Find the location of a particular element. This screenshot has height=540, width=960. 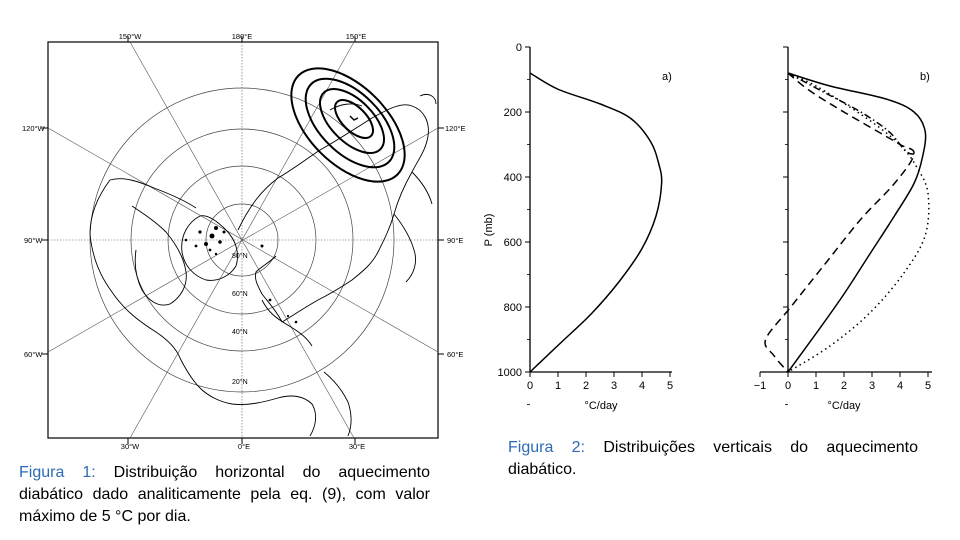

series-line-dashdot is located at coordinates (851, 113).